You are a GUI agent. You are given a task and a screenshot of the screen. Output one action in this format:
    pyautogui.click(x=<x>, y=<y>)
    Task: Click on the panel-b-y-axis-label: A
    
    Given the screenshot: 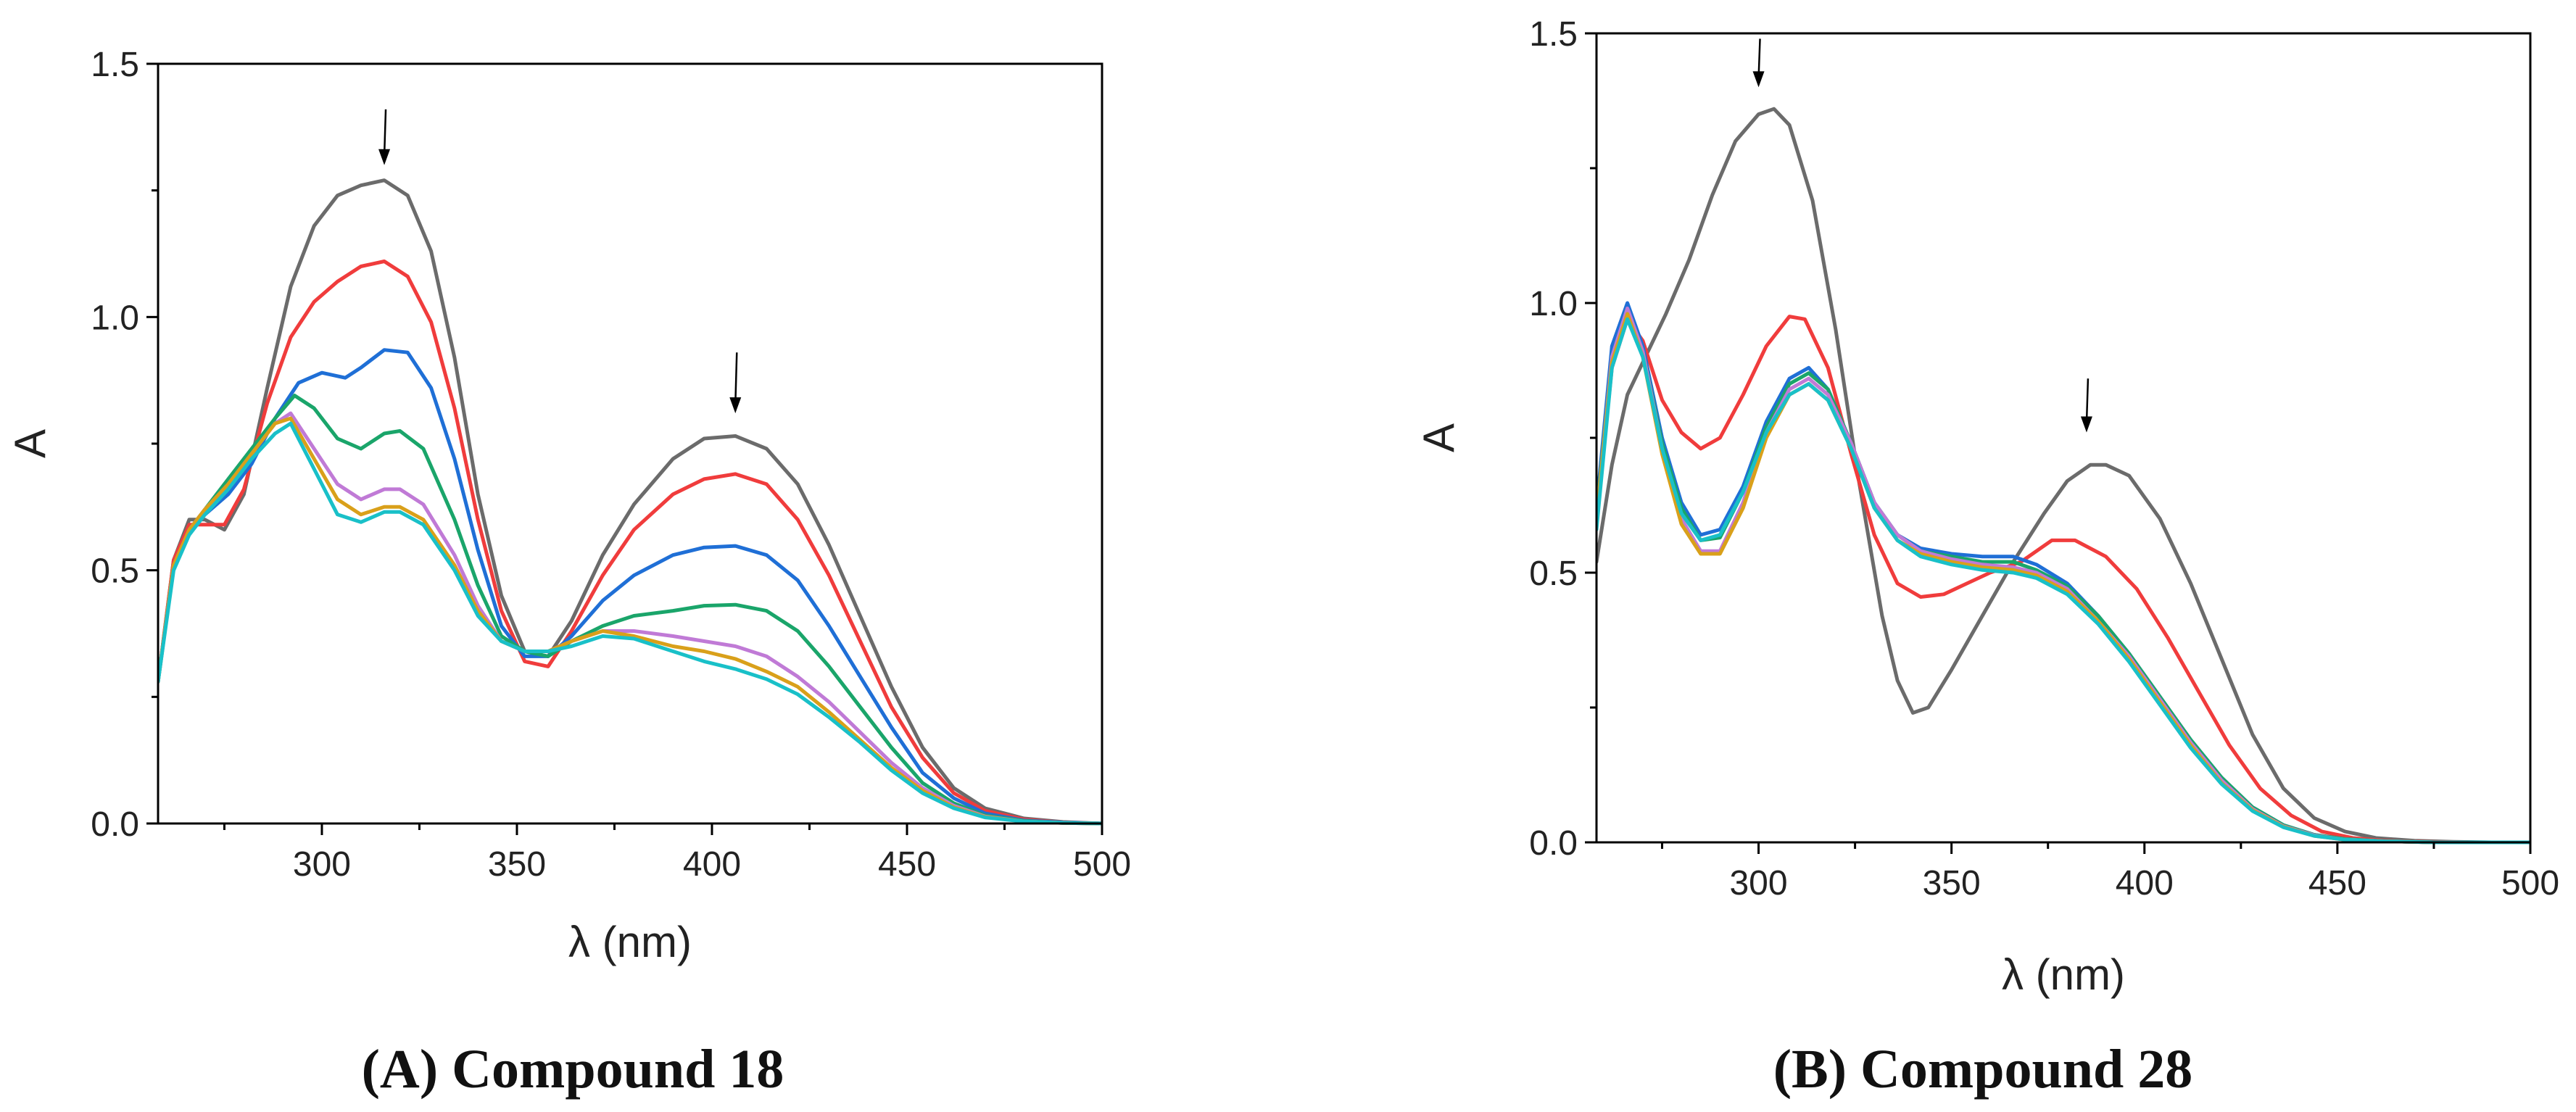 What is the action you would take?
    pyautogui.click(x=1439, y=438)
    